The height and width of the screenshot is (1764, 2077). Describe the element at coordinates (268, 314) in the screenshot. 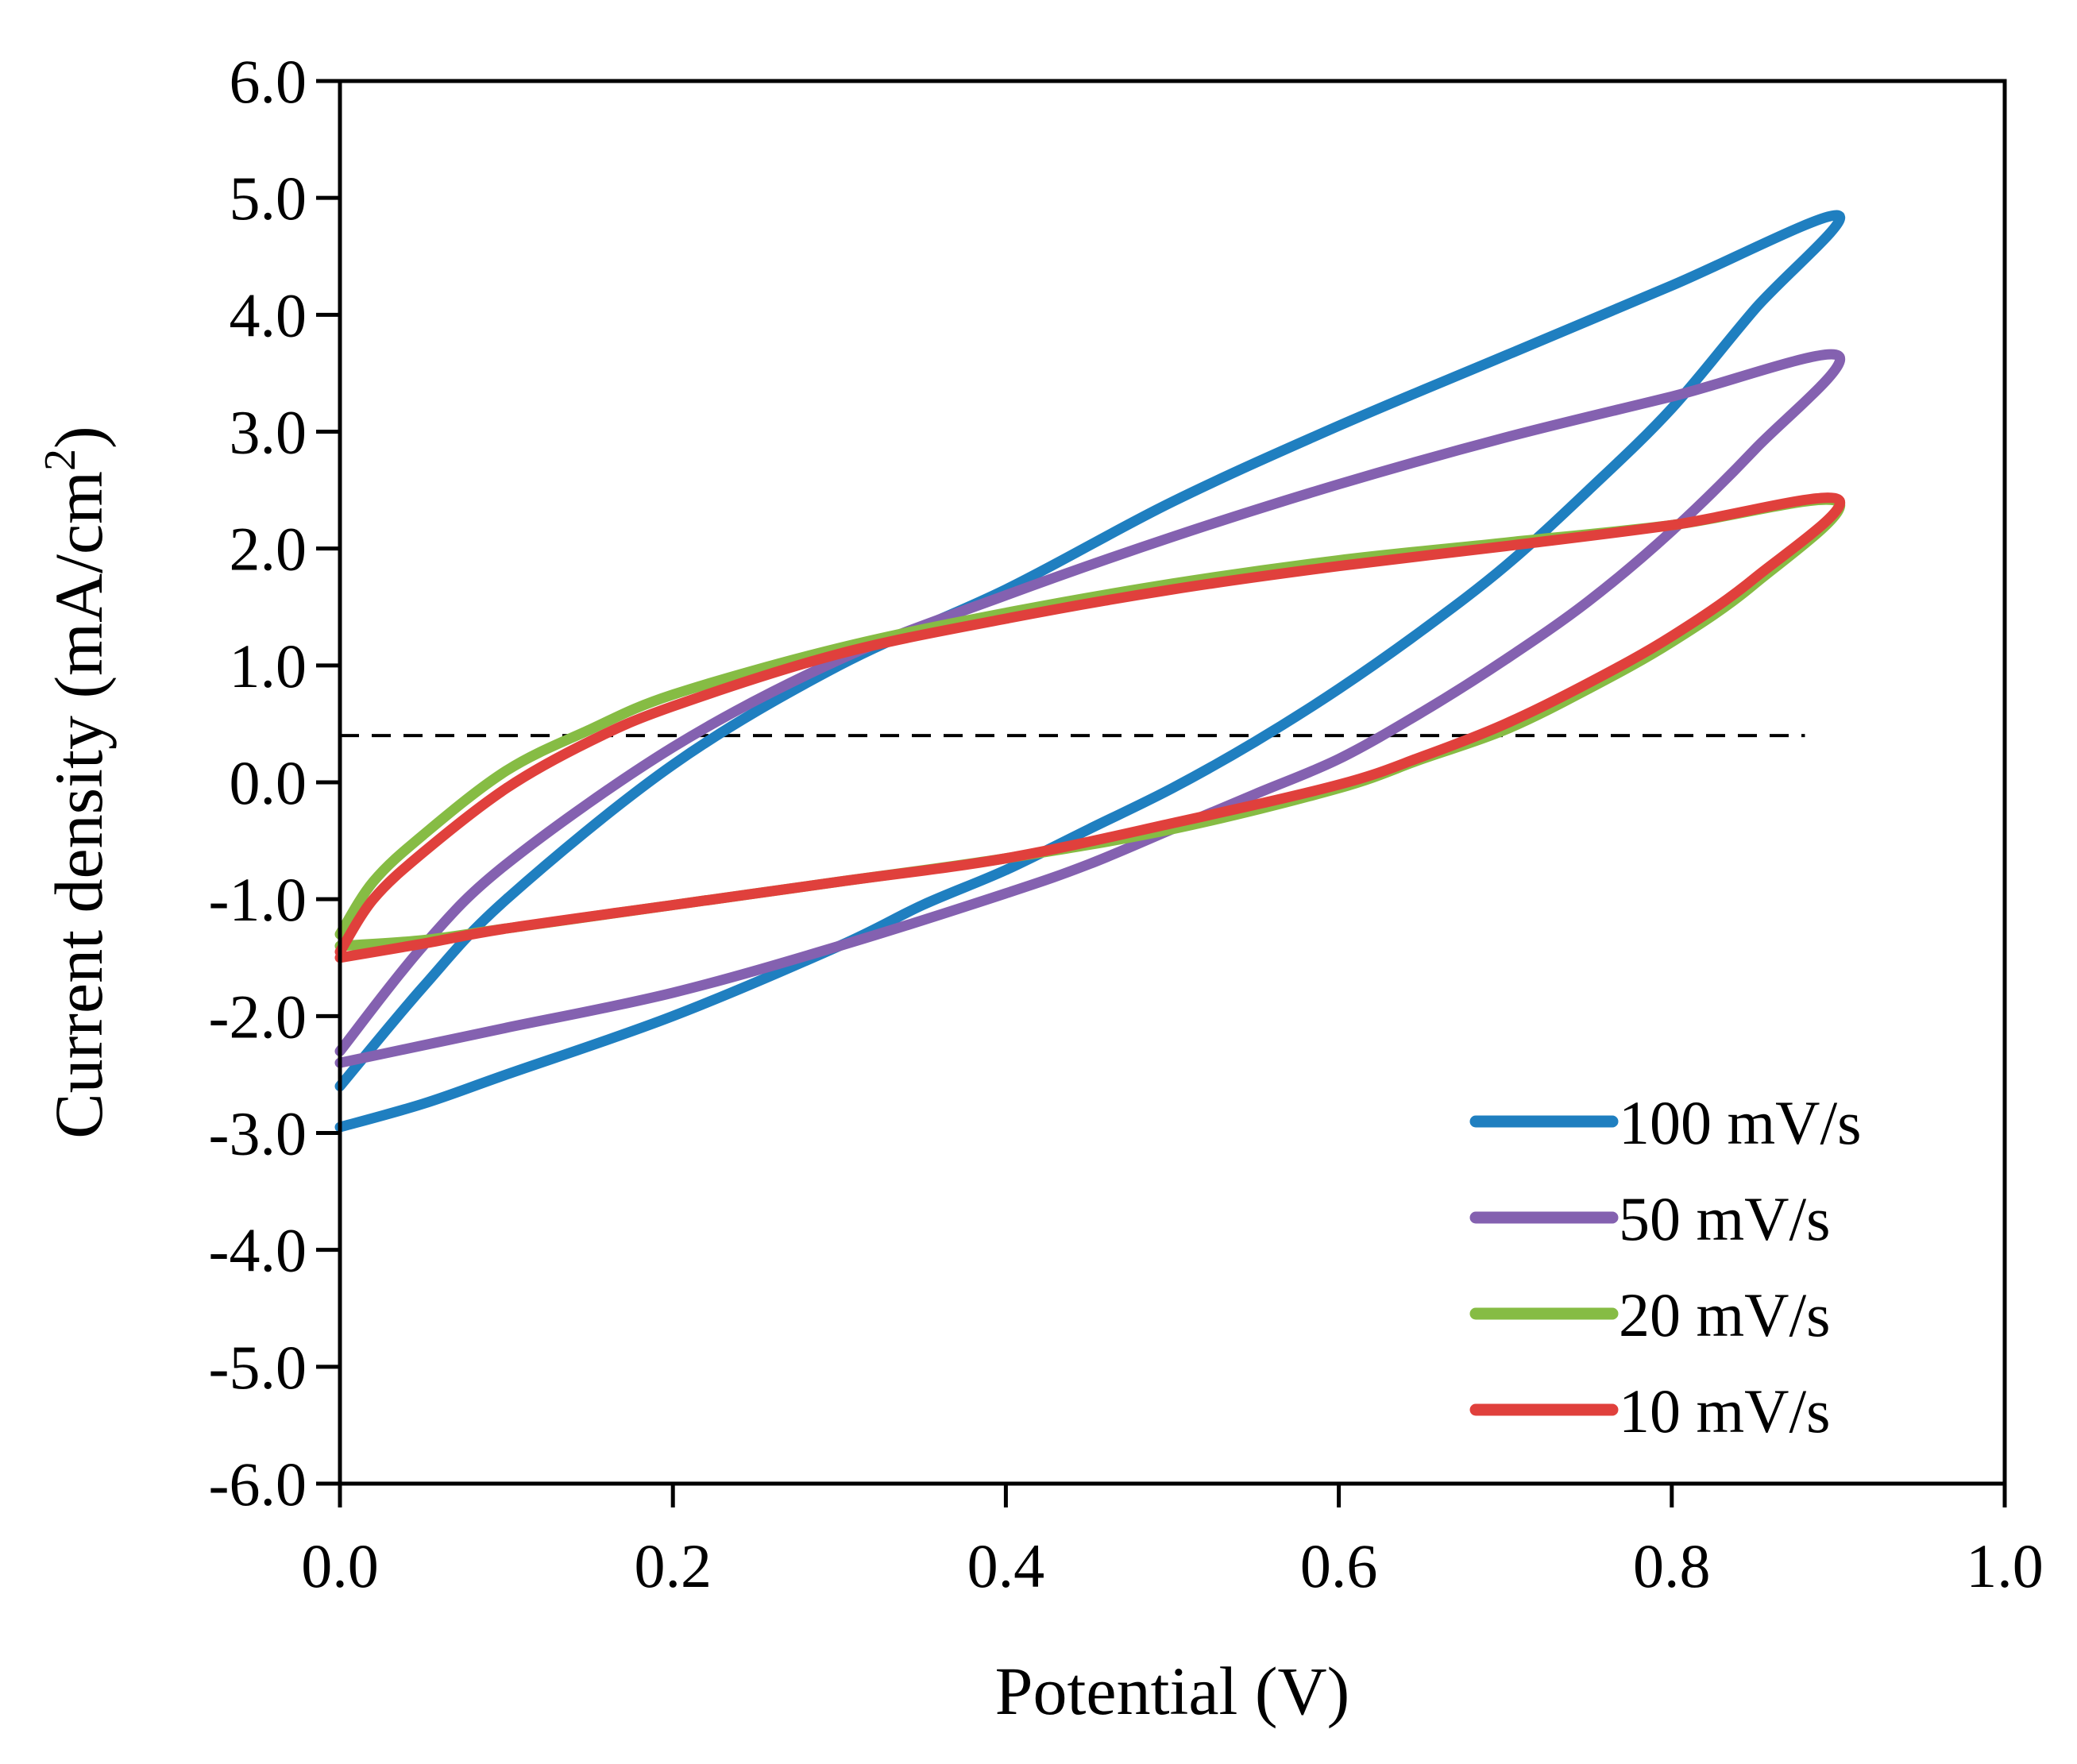

I see `y-tick-label: 4.0` at that location.